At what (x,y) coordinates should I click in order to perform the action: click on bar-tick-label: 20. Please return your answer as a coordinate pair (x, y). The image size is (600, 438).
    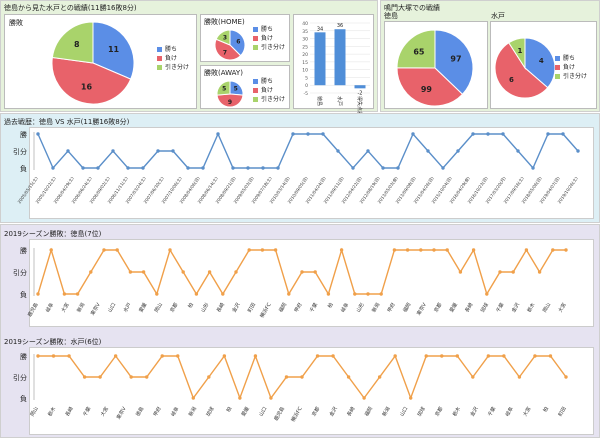
    Looking at the image, I should click on (305, 55).